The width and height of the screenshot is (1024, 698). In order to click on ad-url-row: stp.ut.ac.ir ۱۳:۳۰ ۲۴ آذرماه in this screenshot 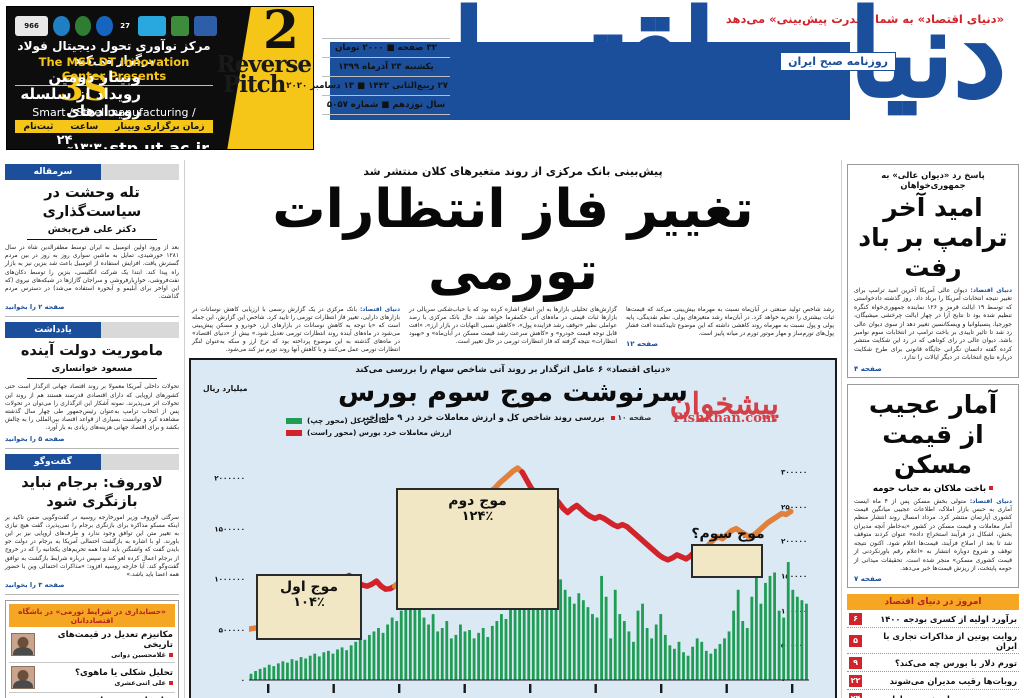, I will do `click(114, 141)`.